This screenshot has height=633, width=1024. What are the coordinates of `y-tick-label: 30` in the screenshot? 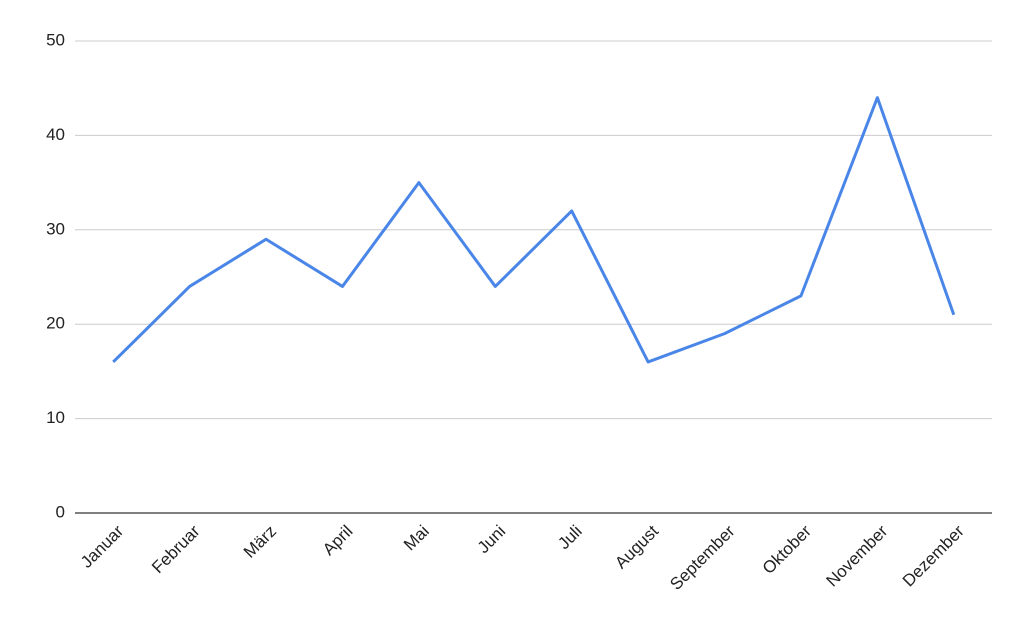 It's located at (55, 228).